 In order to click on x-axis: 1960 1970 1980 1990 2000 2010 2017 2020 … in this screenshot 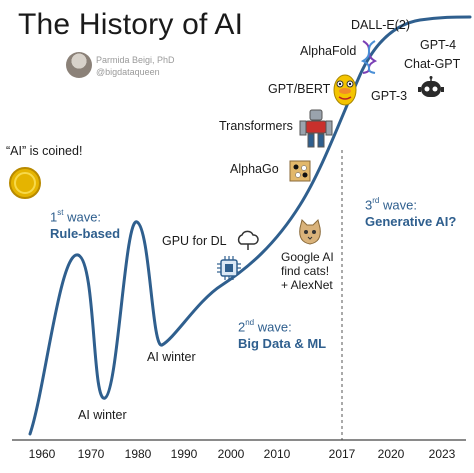, I will do `click(239, 457)`.